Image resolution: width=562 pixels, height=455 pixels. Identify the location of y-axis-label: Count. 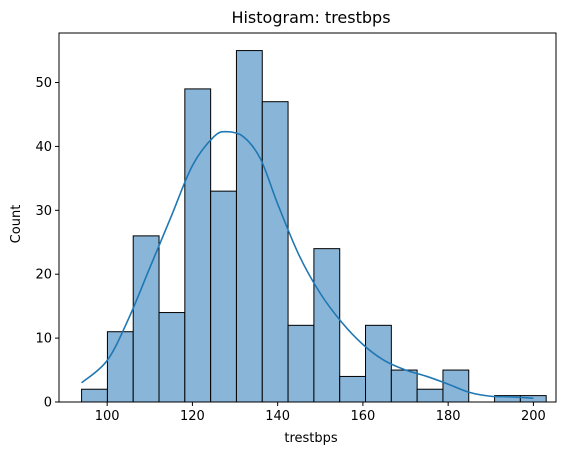
(16, 224).